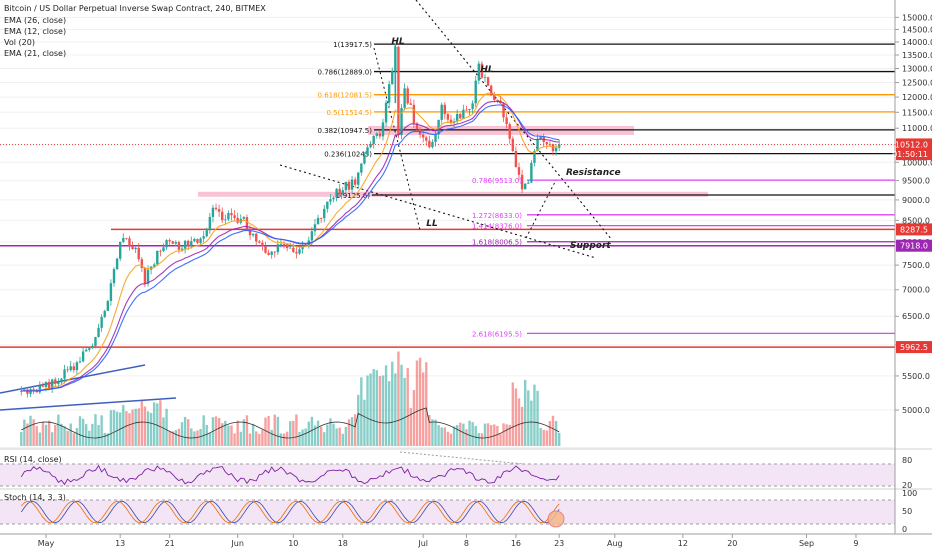 The width and height of the screenshot is (932, 550). I want to click on annotation-label: Resistance, so click(593, 173).